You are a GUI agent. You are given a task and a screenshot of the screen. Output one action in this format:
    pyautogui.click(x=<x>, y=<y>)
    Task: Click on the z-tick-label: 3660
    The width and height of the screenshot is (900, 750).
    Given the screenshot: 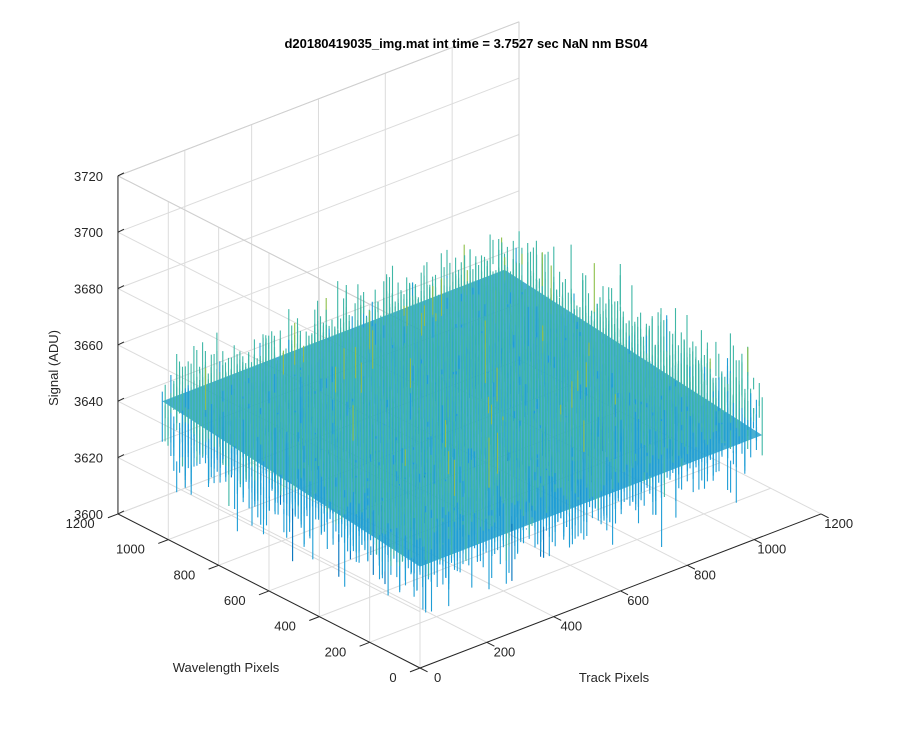 What is the action you would take?
    pyautogui.click(x=88, y=345)
    